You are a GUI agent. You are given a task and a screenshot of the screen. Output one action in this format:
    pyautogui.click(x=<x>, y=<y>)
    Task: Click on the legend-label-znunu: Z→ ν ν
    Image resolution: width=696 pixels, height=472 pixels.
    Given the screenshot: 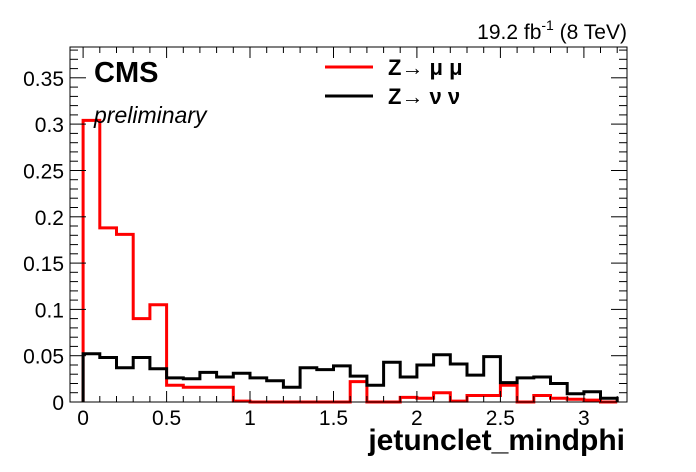 What is the action you would take?
    pyautogui.click(x=424, y=96)
    